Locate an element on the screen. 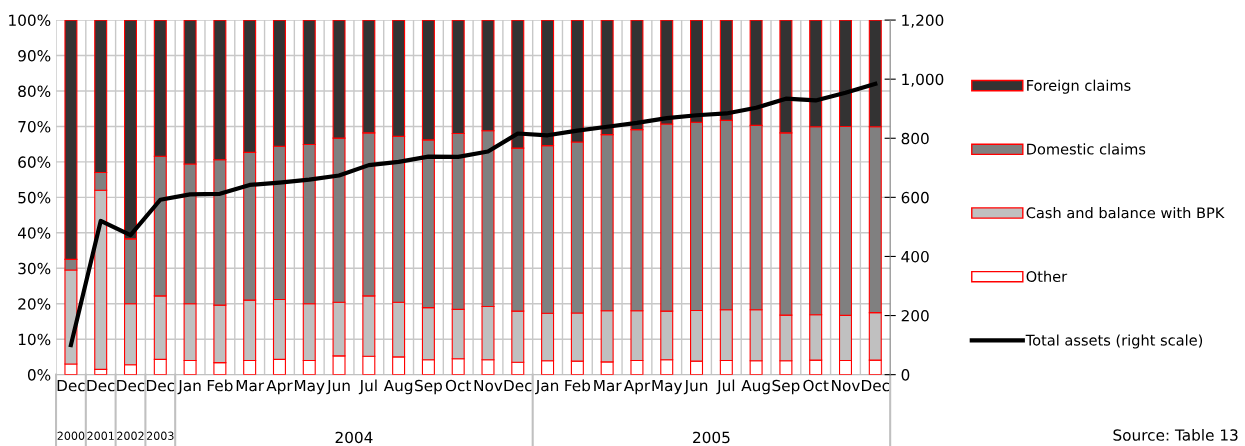 This screenshot has width=1245, height=446. y-tick-label: 10% is located at coordinates (34, 339).